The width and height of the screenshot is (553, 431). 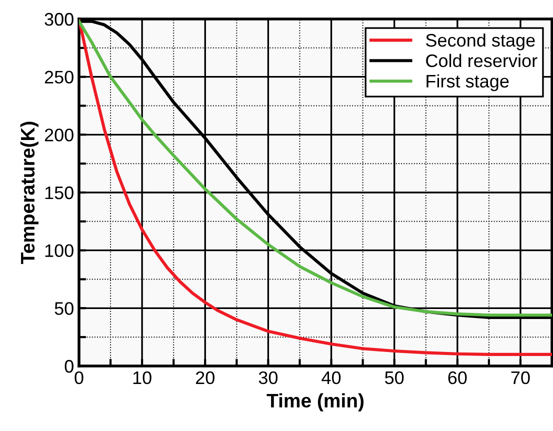 What do you see at coordinates (480, 41) in the screenshot?
I see `legend-label: Second stage` at bounding box center [480, 41].